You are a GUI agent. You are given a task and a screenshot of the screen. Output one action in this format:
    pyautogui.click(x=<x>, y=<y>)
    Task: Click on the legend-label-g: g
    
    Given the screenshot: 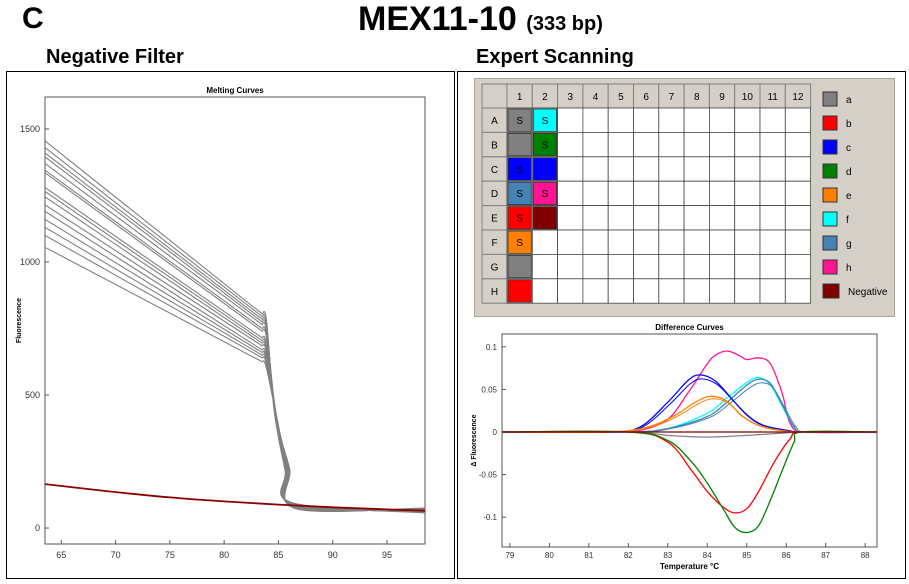 What is the action you would take?
    pyautogui.click(x=849, y=244)
    